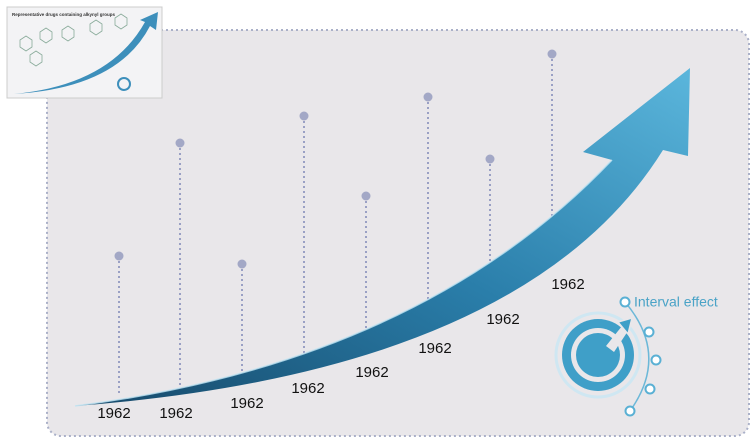  I want to click on thumbnail-structures, so click(73, 40).